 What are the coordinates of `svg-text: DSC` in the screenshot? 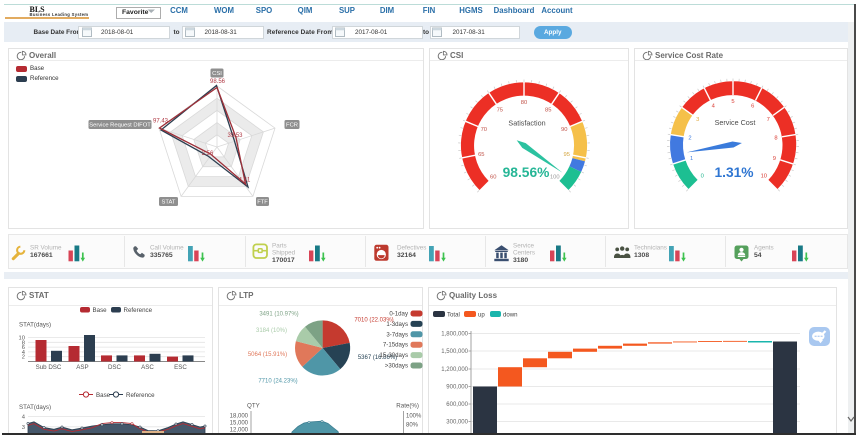 It's located at (115, 367).